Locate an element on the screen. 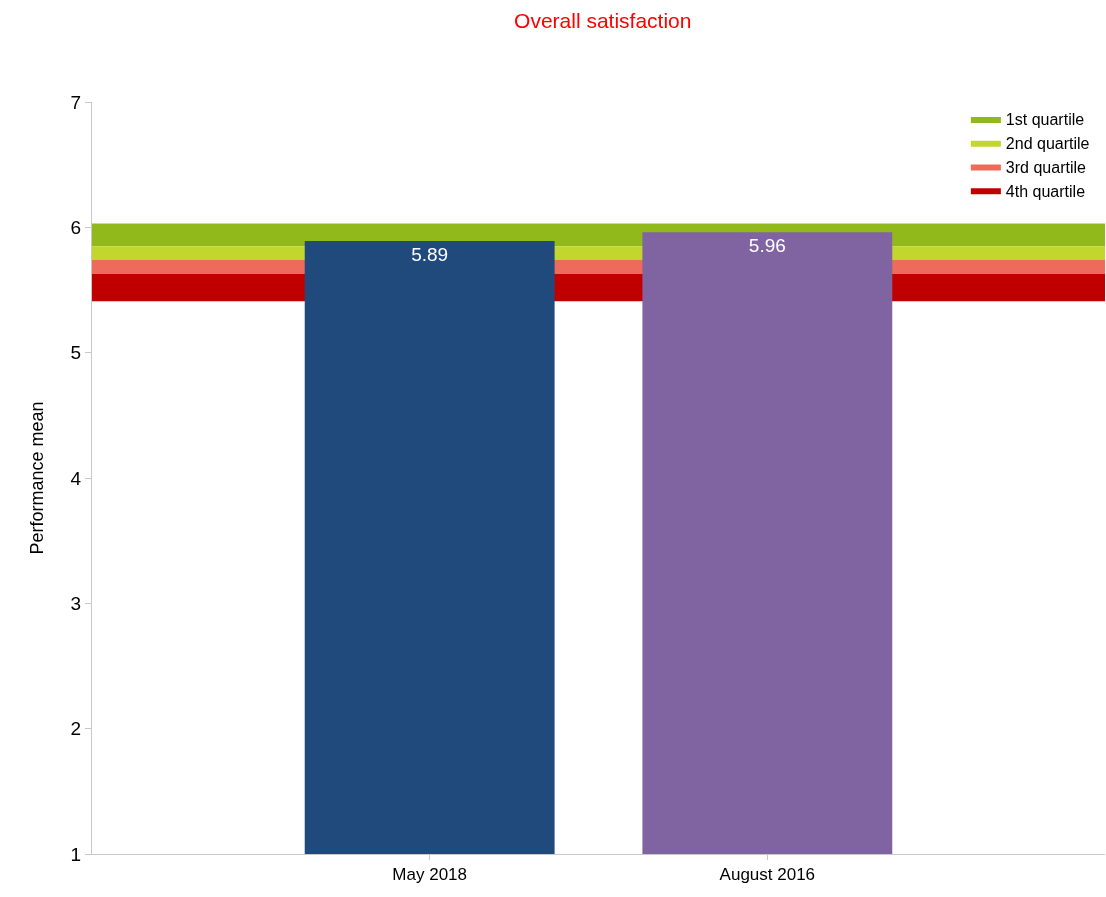 The width and height of the screenshot is (1106, 897). data-label: 5.96 is located at coordinates (767, 246).